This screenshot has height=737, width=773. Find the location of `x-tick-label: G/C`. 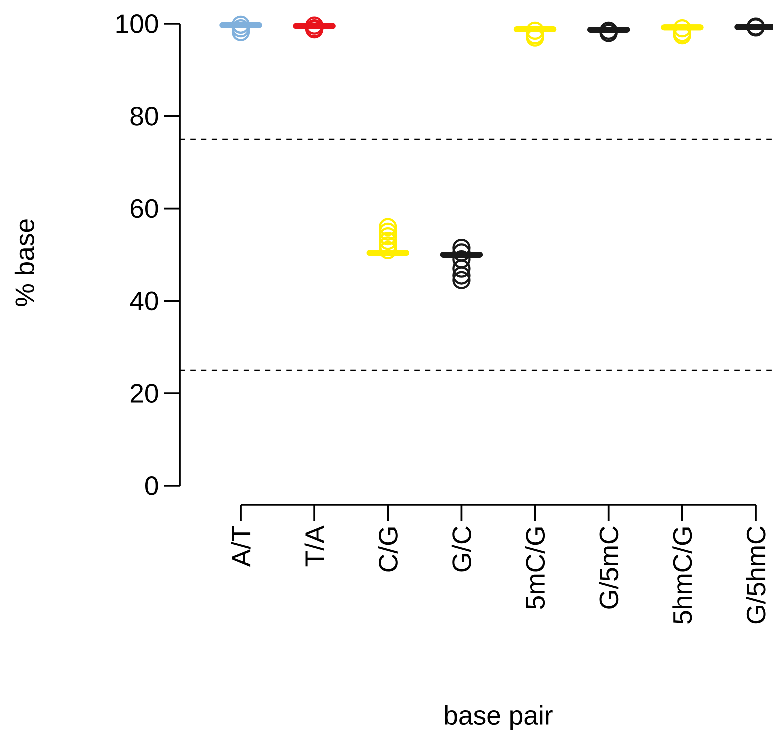

x-tick-label: G/C is located at coordinates (462, 549).